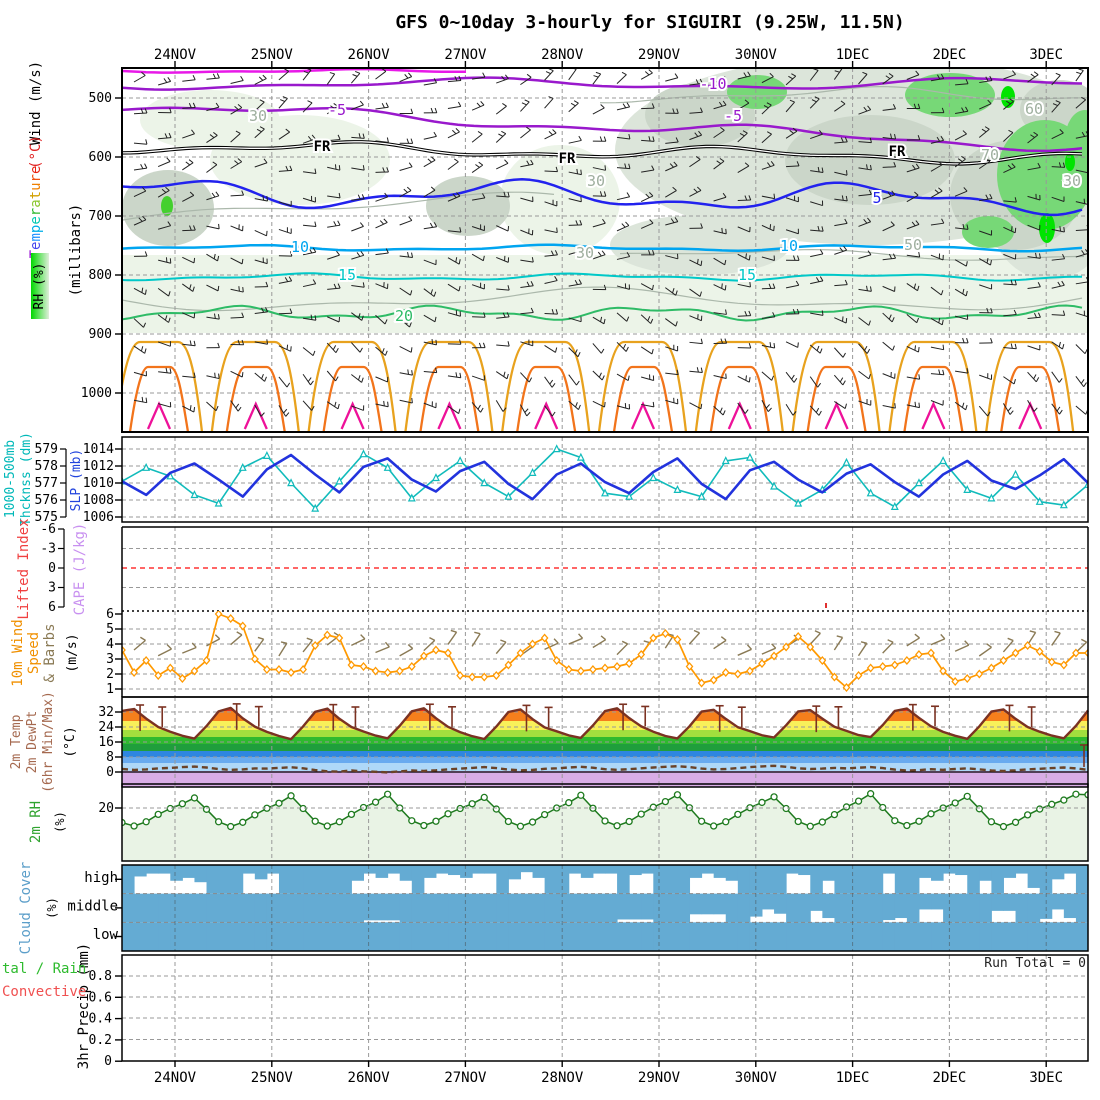  Describe the element at coordinates (712, 84) in the screenshot. I see `contour-label: -10` at that location.